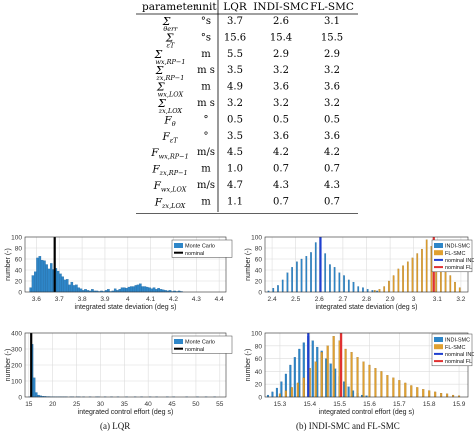 This screenshot has height=434, width=474. I want to click on lqr-cell: 3.2, so click(235, 103).